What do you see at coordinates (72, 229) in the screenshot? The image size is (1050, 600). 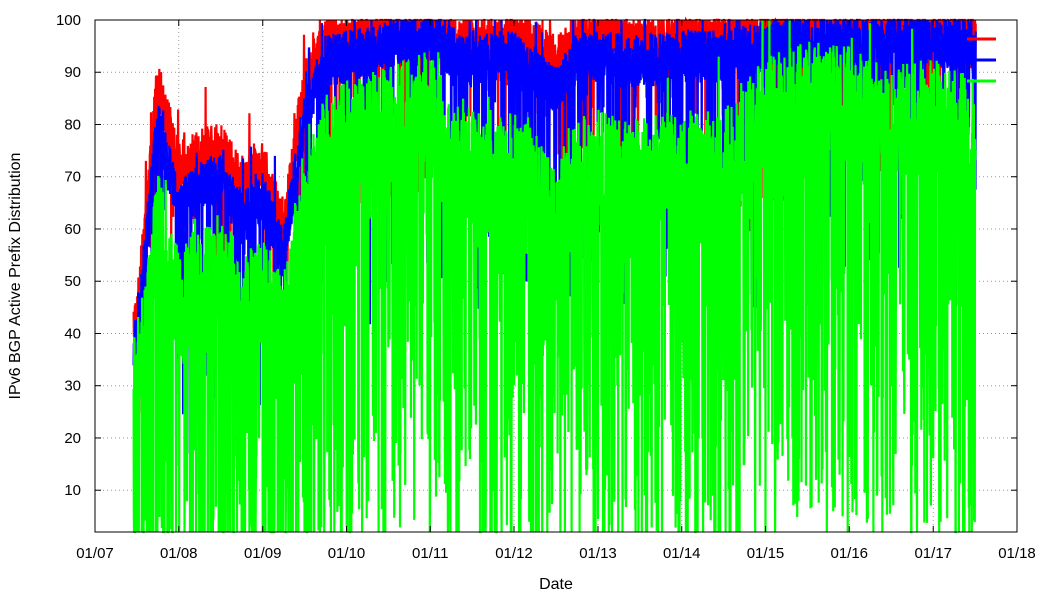 I see `y-tick-label: 60` at bounding box center [72, 229].